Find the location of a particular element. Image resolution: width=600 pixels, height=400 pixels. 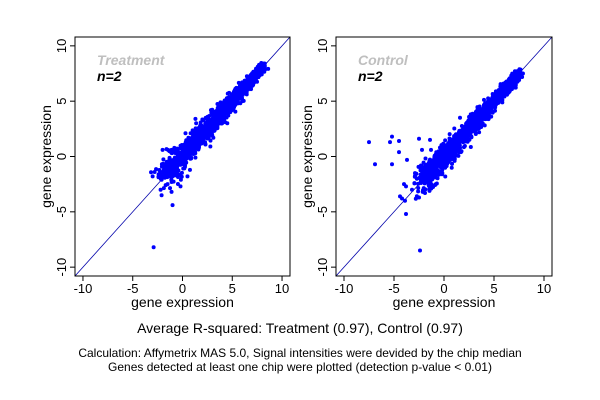

treatment-panel-title: Treatment is located at coordinates (131, 60).